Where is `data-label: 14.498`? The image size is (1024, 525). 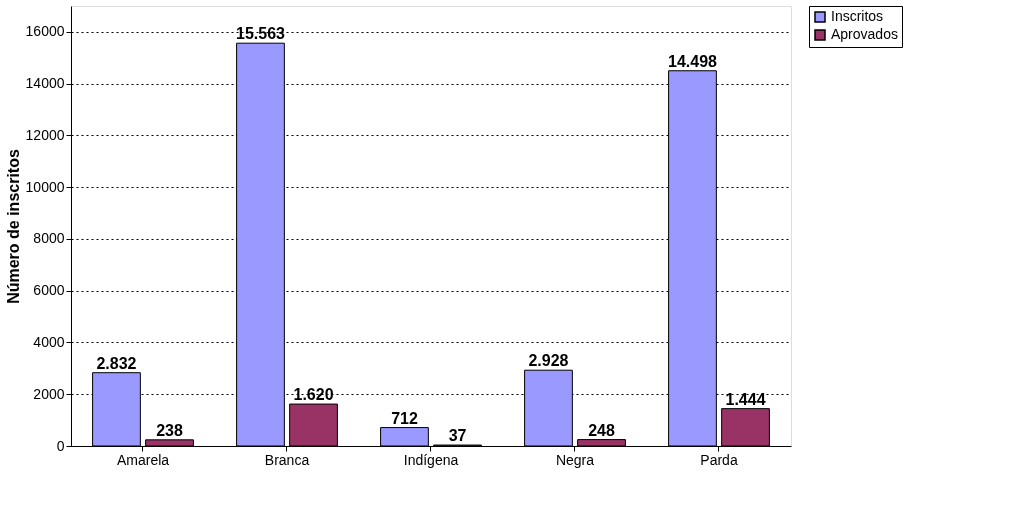
data-label: 14.498 is located at coordinates (693, 61).